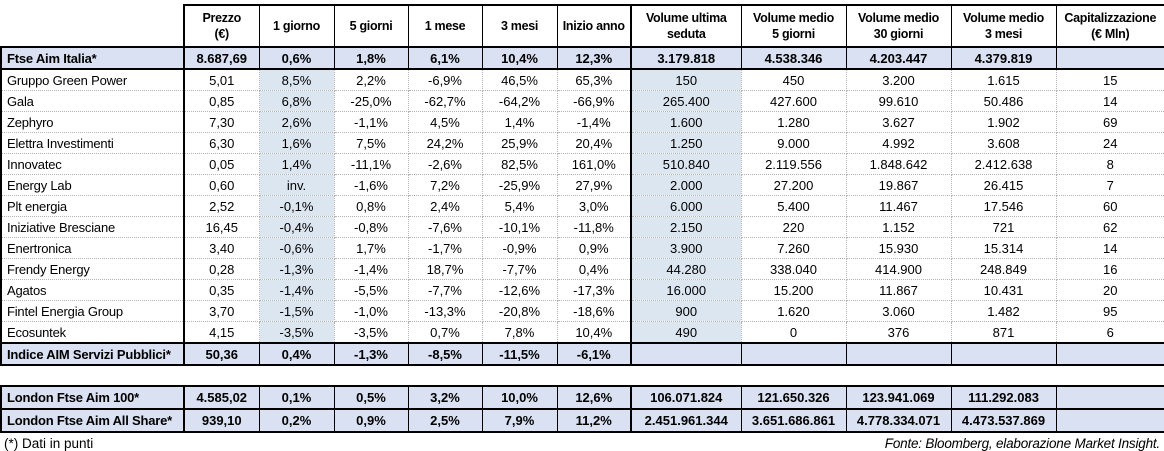 The image size is (1164, 451). What do you see at coordinates (594, 58) in the screenshot?
I see `cell-inizio-anno: 12,3%` at bounding box center [594, 58].